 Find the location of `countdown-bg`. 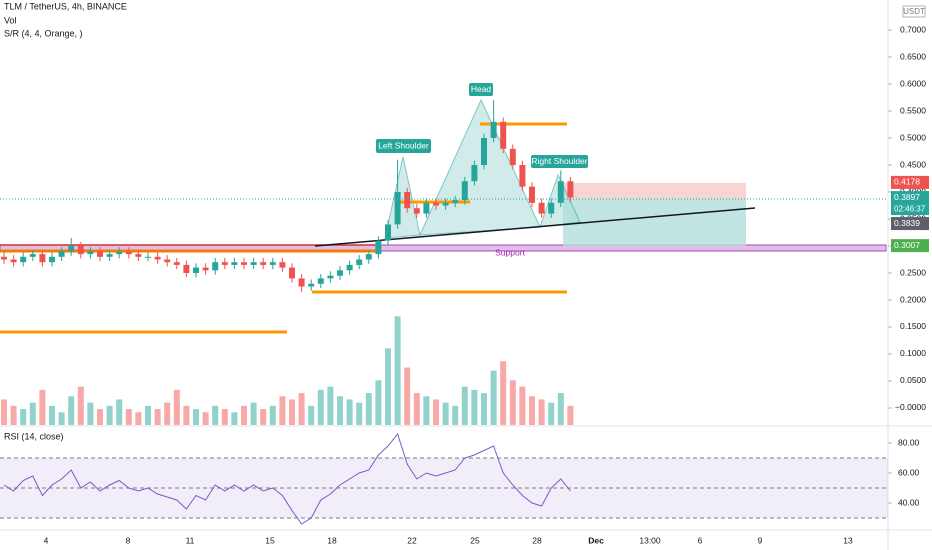

countdown-bg is located at coordinates (910, 210).